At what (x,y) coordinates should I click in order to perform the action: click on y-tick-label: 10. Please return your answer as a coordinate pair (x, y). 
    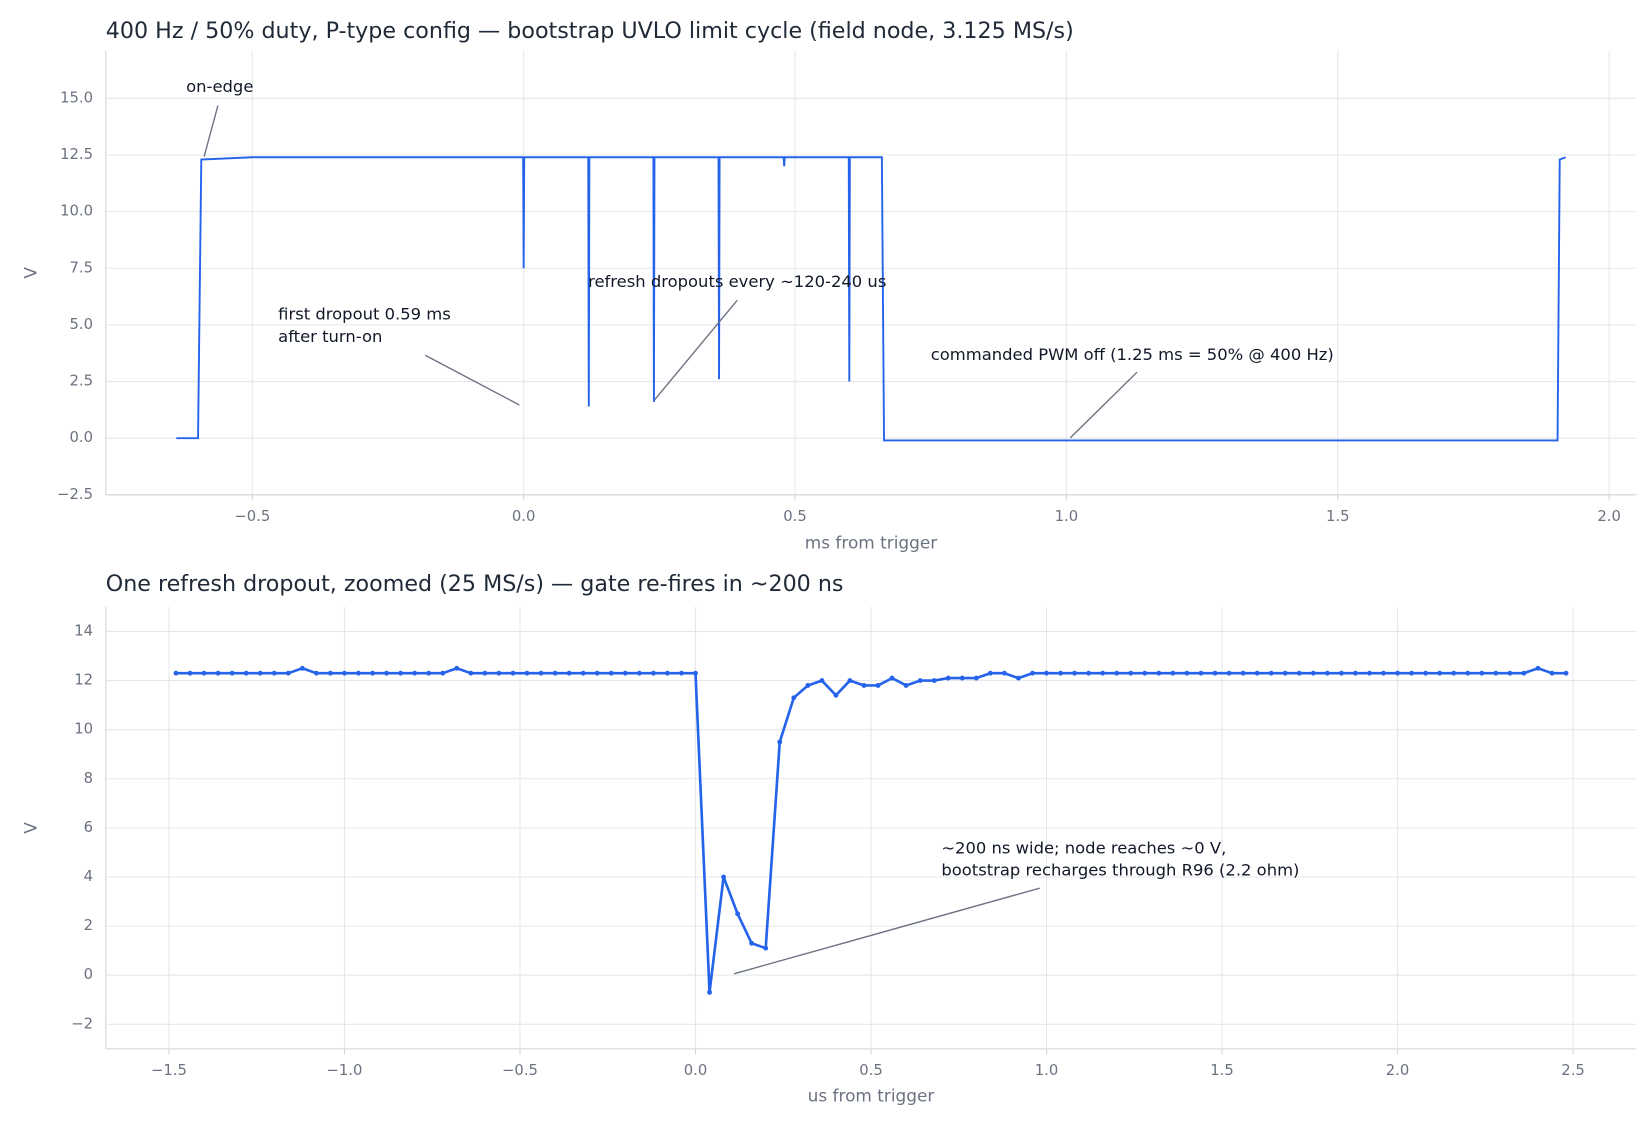
    Looking at the image, I should click on (83, 729).